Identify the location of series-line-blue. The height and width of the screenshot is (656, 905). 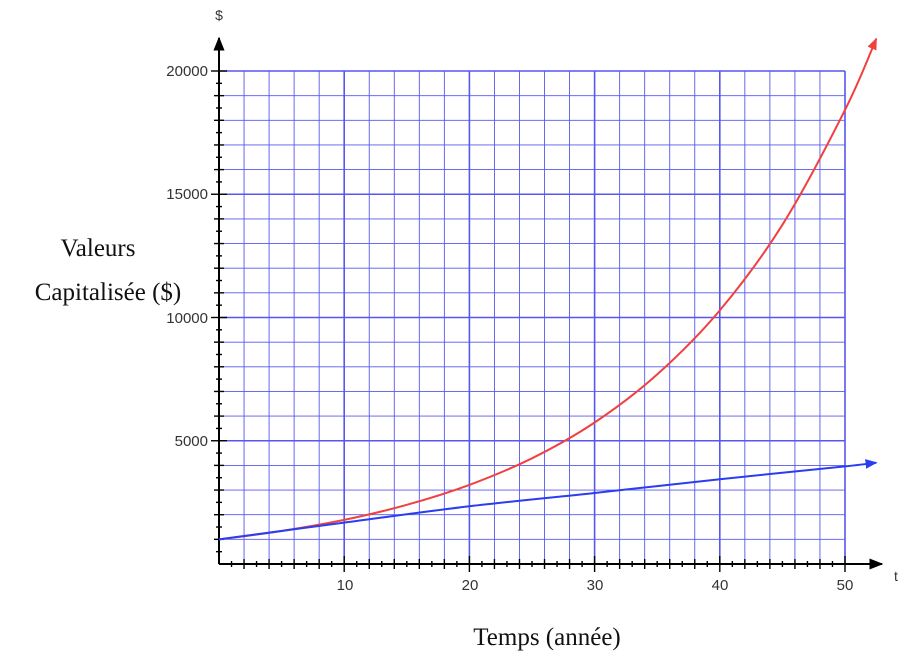
(548, 500).